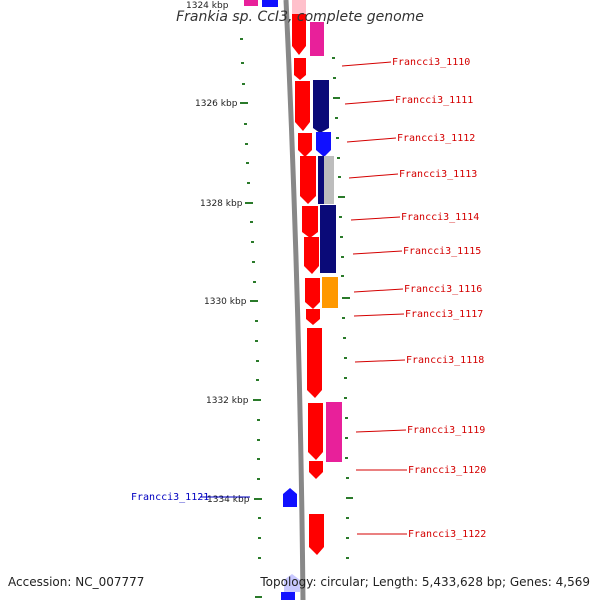  What do you see at coordinates (444, 314) in the screenshot?
I see `gene-label: Francci3_1117` at bounding box center [444, 314].